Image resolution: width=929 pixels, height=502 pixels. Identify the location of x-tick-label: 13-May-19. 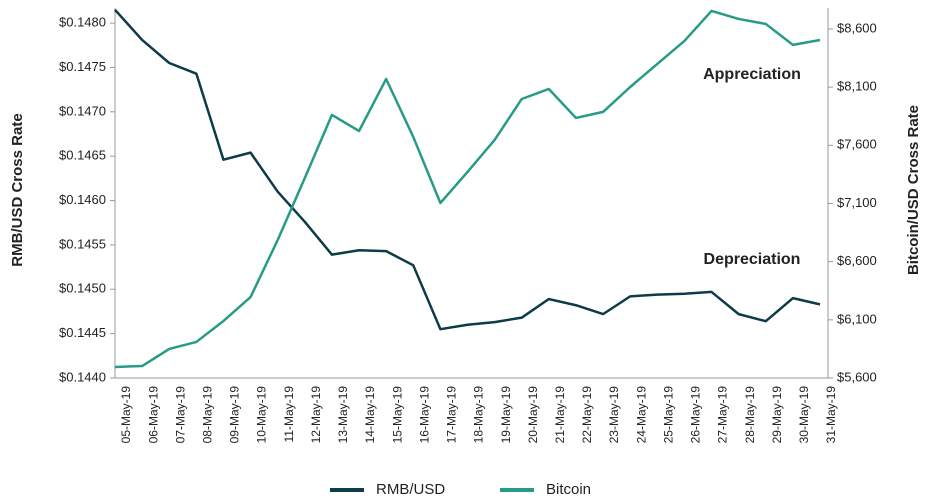
(343, 415).